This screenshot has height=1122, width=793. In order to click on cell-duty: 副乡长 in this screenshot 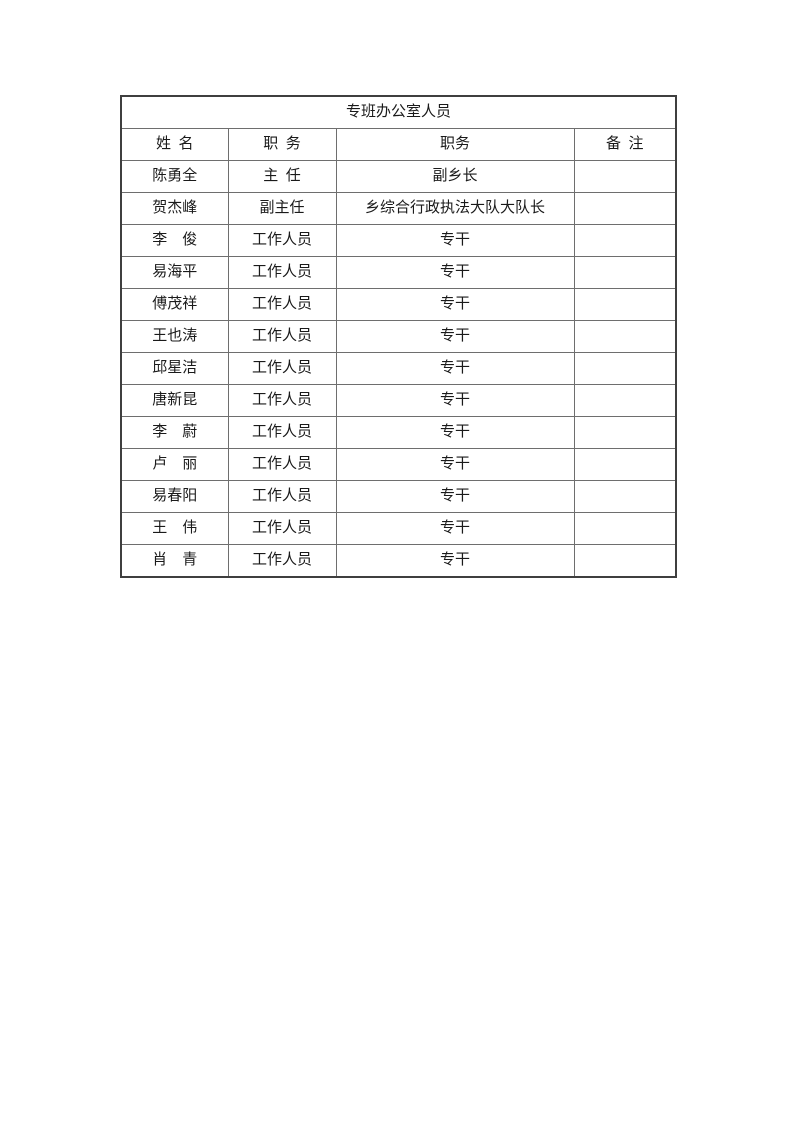, I will do `click(455, 176)`.